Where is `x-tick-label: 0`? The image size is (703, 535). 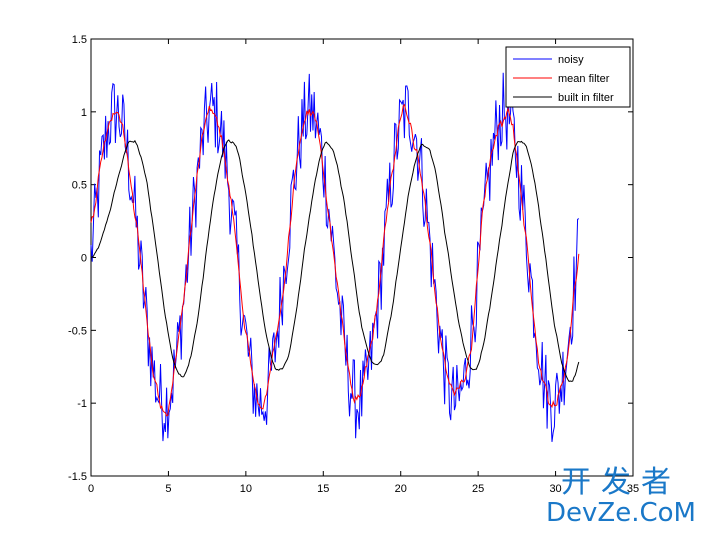
x-tick-label: 0 is located at coordinates (91, 489).